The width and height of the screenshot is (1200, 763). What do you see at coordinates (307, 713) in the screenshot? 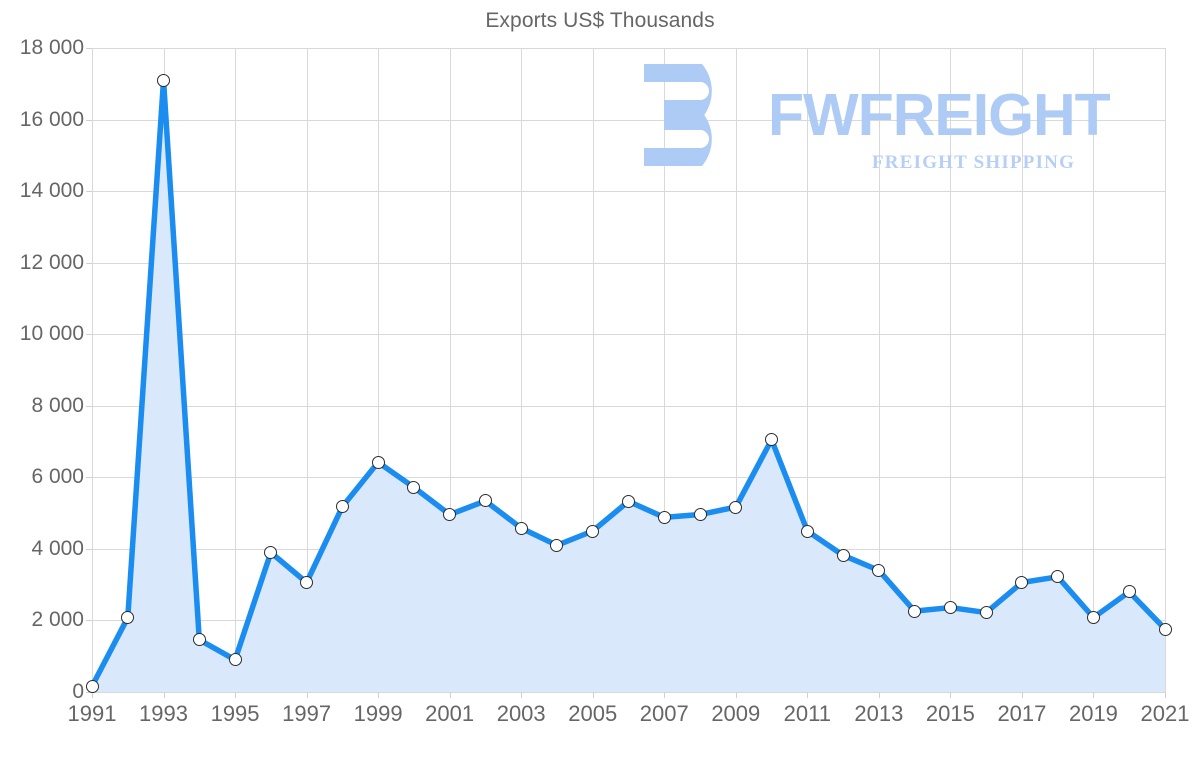
I see `x-axis-tick-label: 1997` at bounding box center [307, 713].